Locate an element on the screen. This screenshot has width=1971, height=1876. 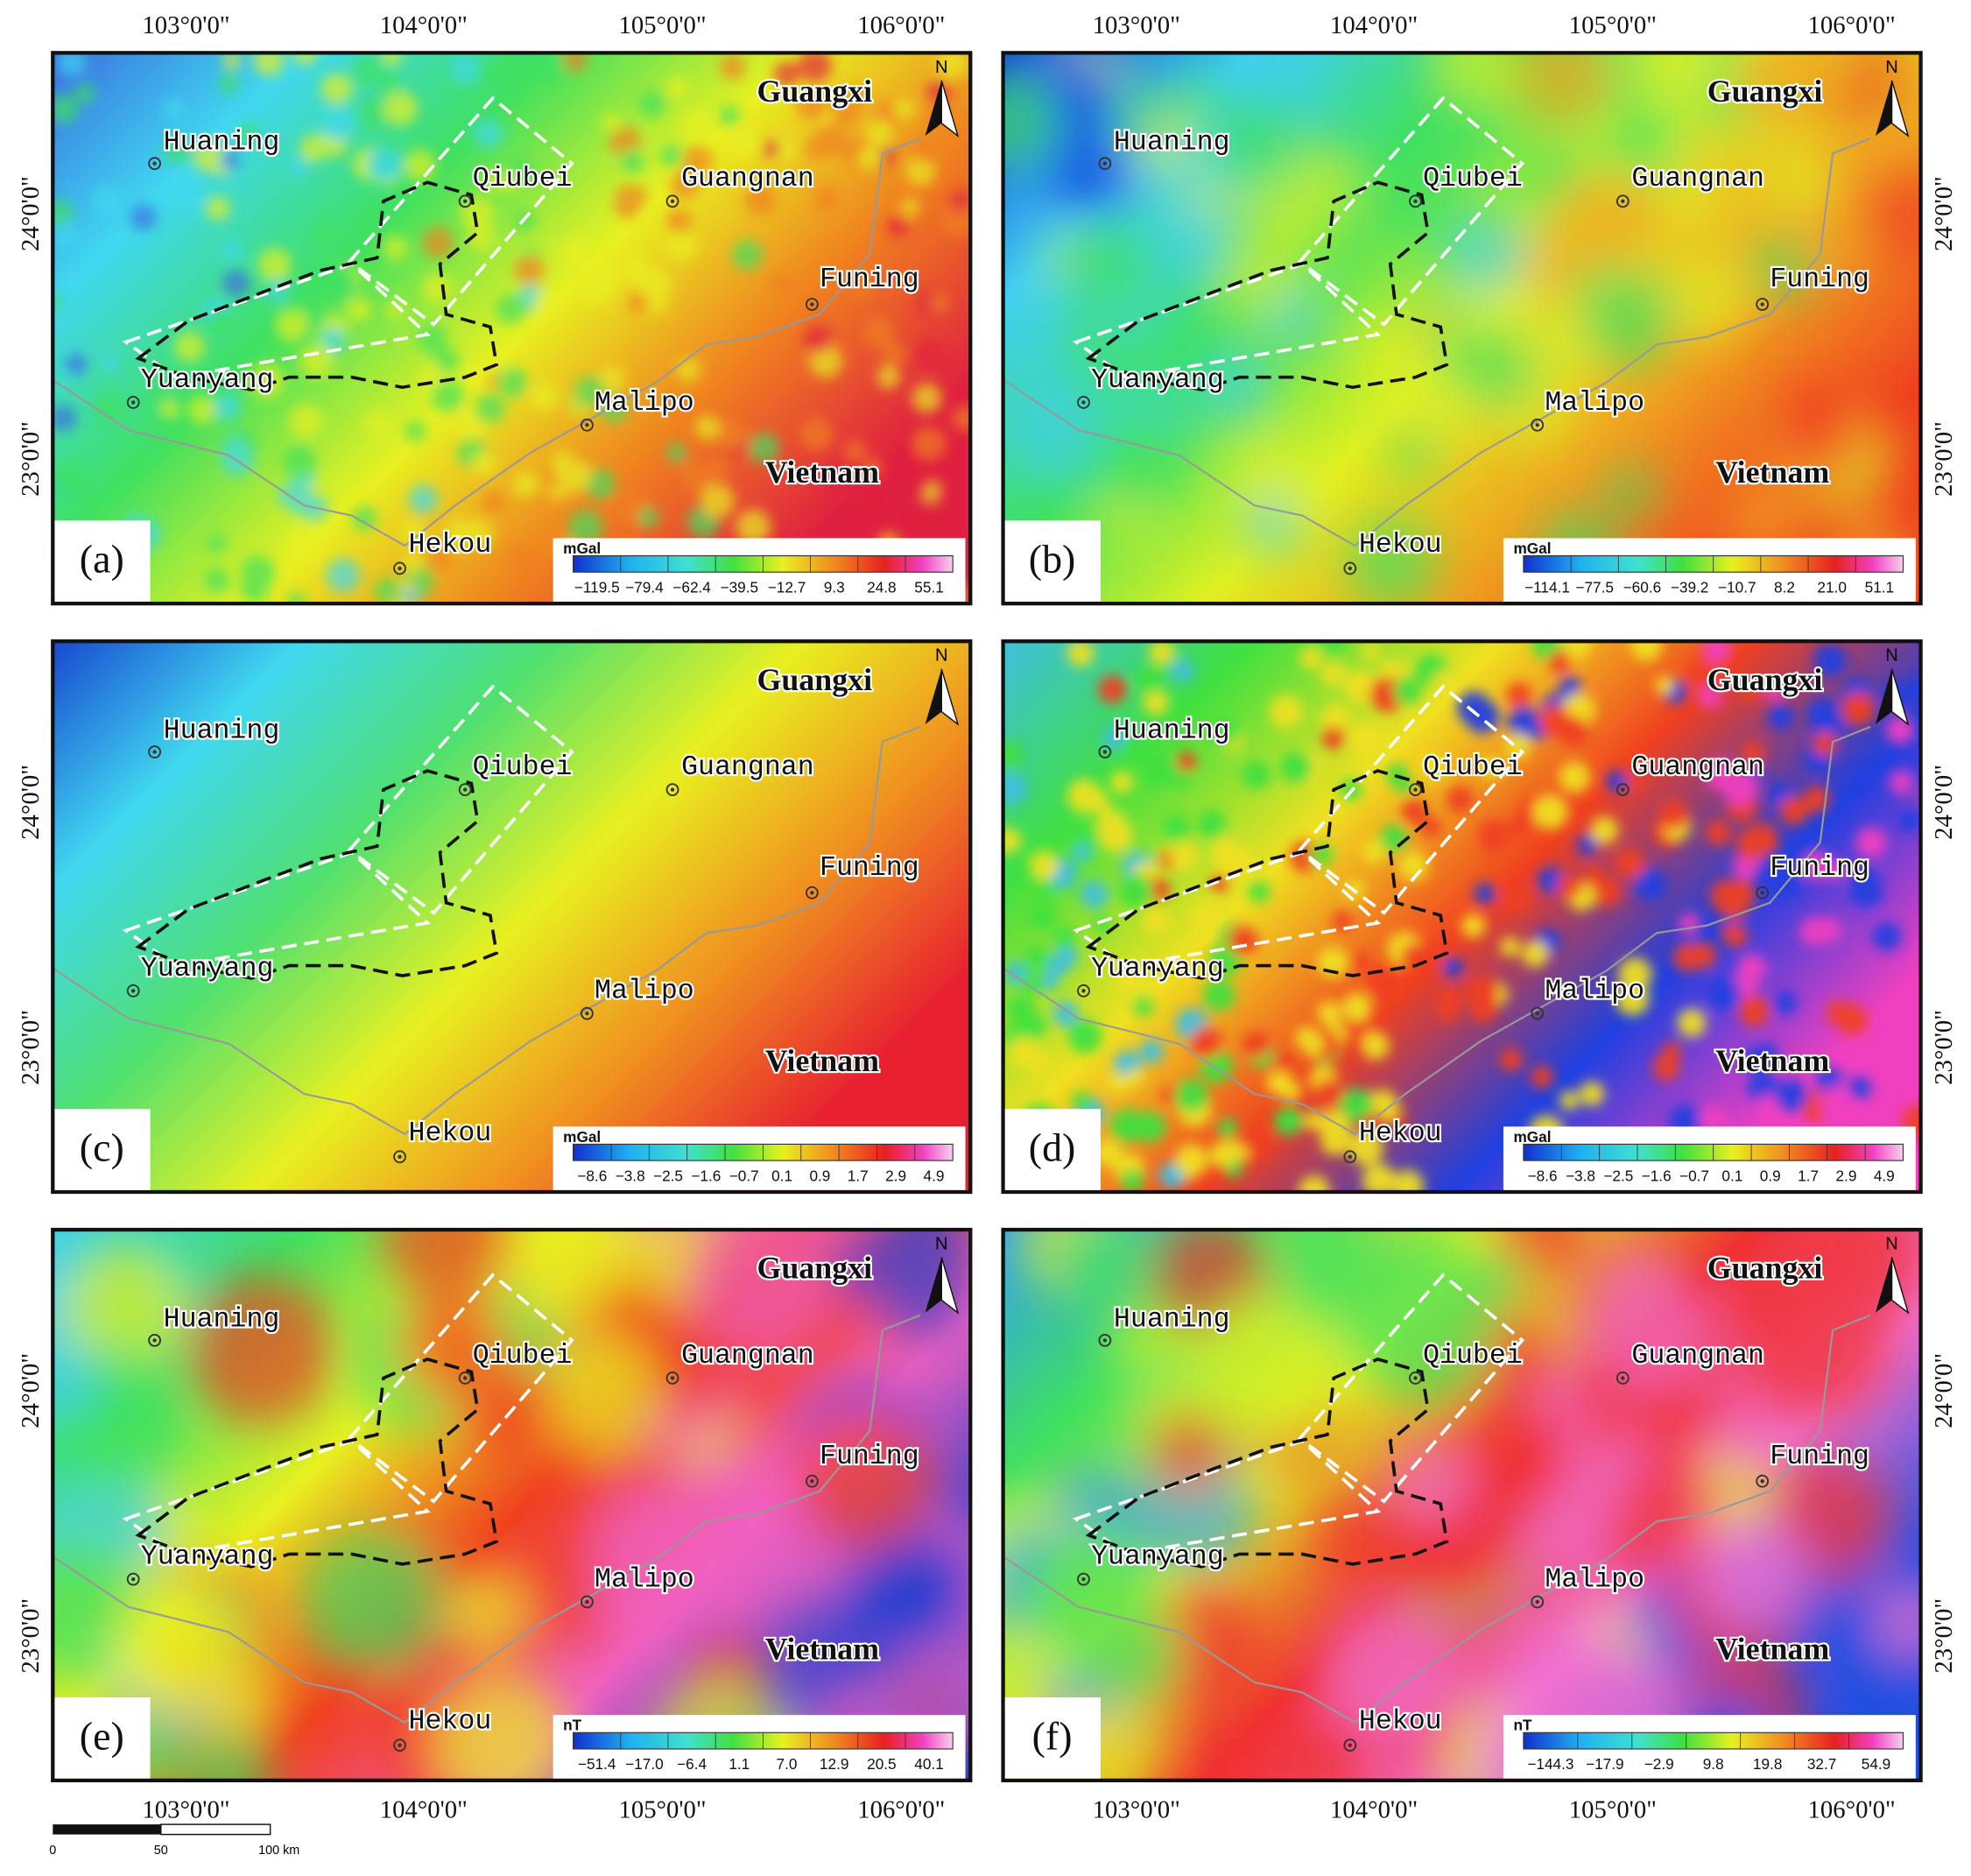
north-arrow is located at coordinates (1900, 697).